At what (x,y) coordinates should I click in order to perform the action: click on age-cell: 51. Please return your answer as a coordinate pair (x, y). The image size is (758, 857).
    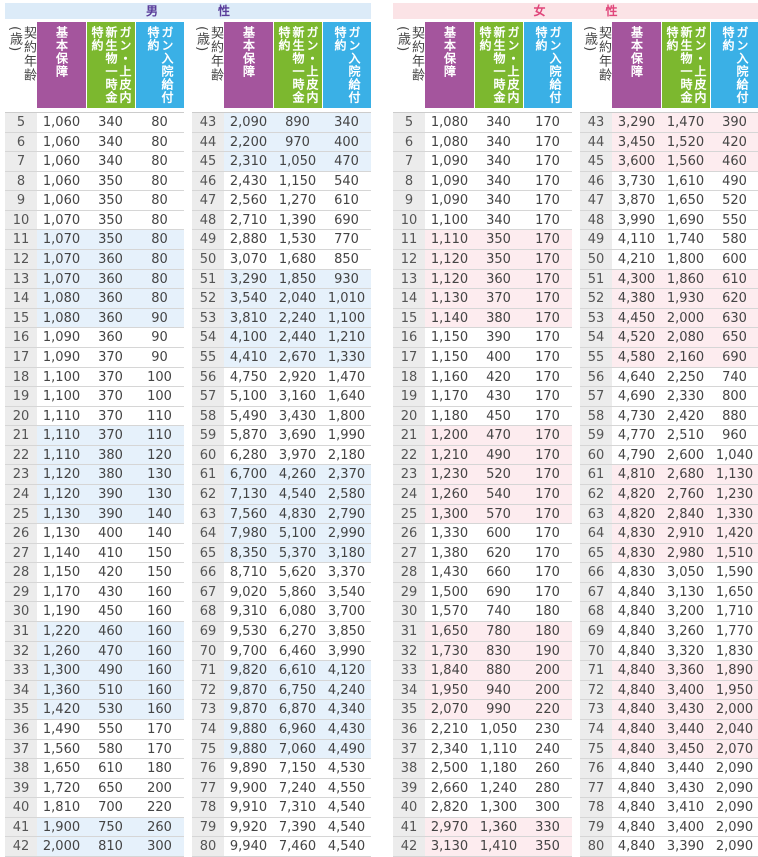
    Looking at the image, I should click on (208, 279).